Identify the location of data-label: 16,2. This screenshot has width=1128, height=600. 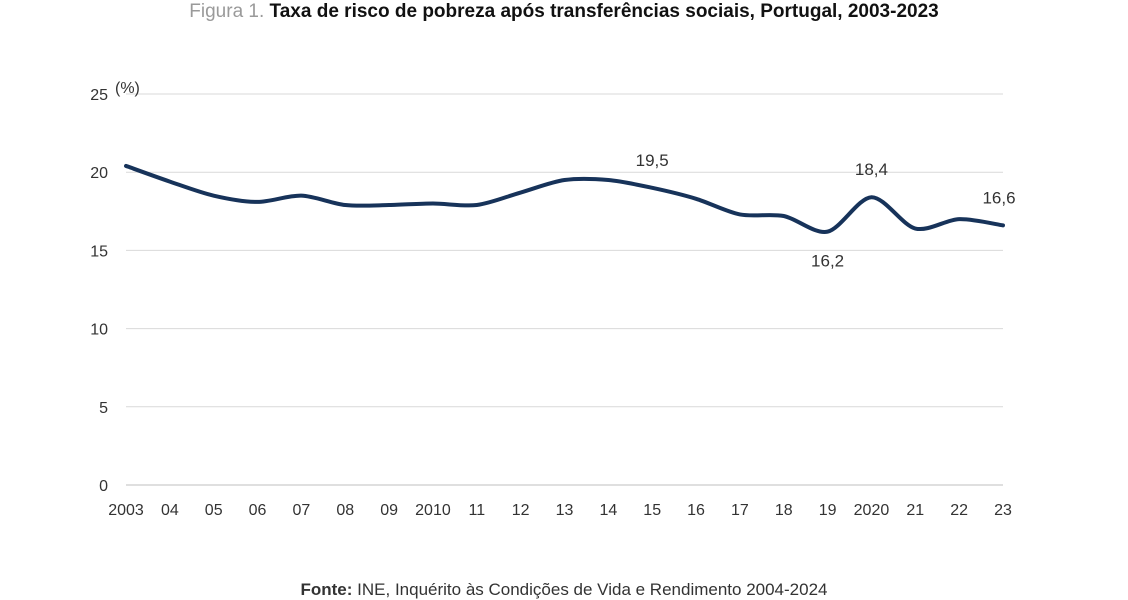
(827, 261).